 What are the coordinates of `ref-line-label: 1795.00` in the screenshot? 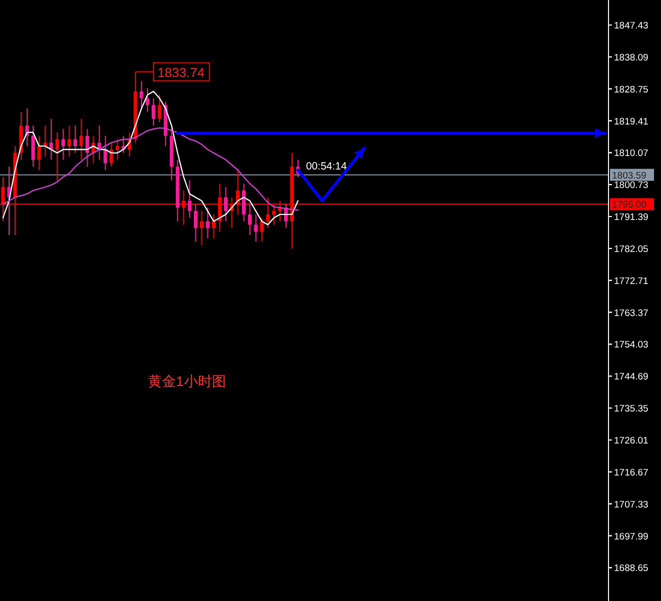 It's located at (629, 205).